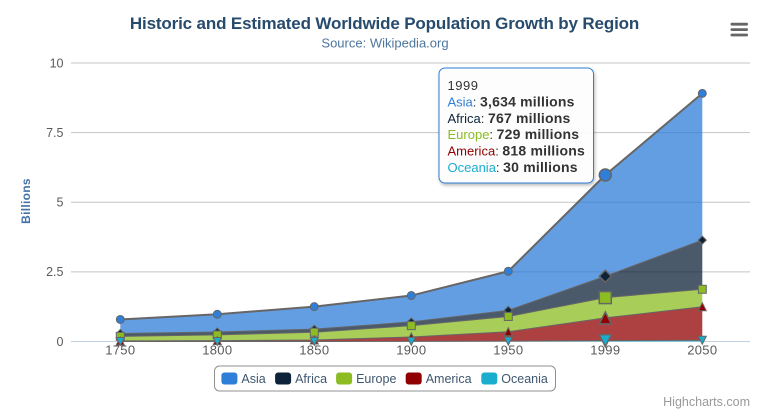 The image size is (769, 416). Describe the element at coordinates (514, 134) in the screenshot. I see `svg-text: Europe: 729 millions` at that location.